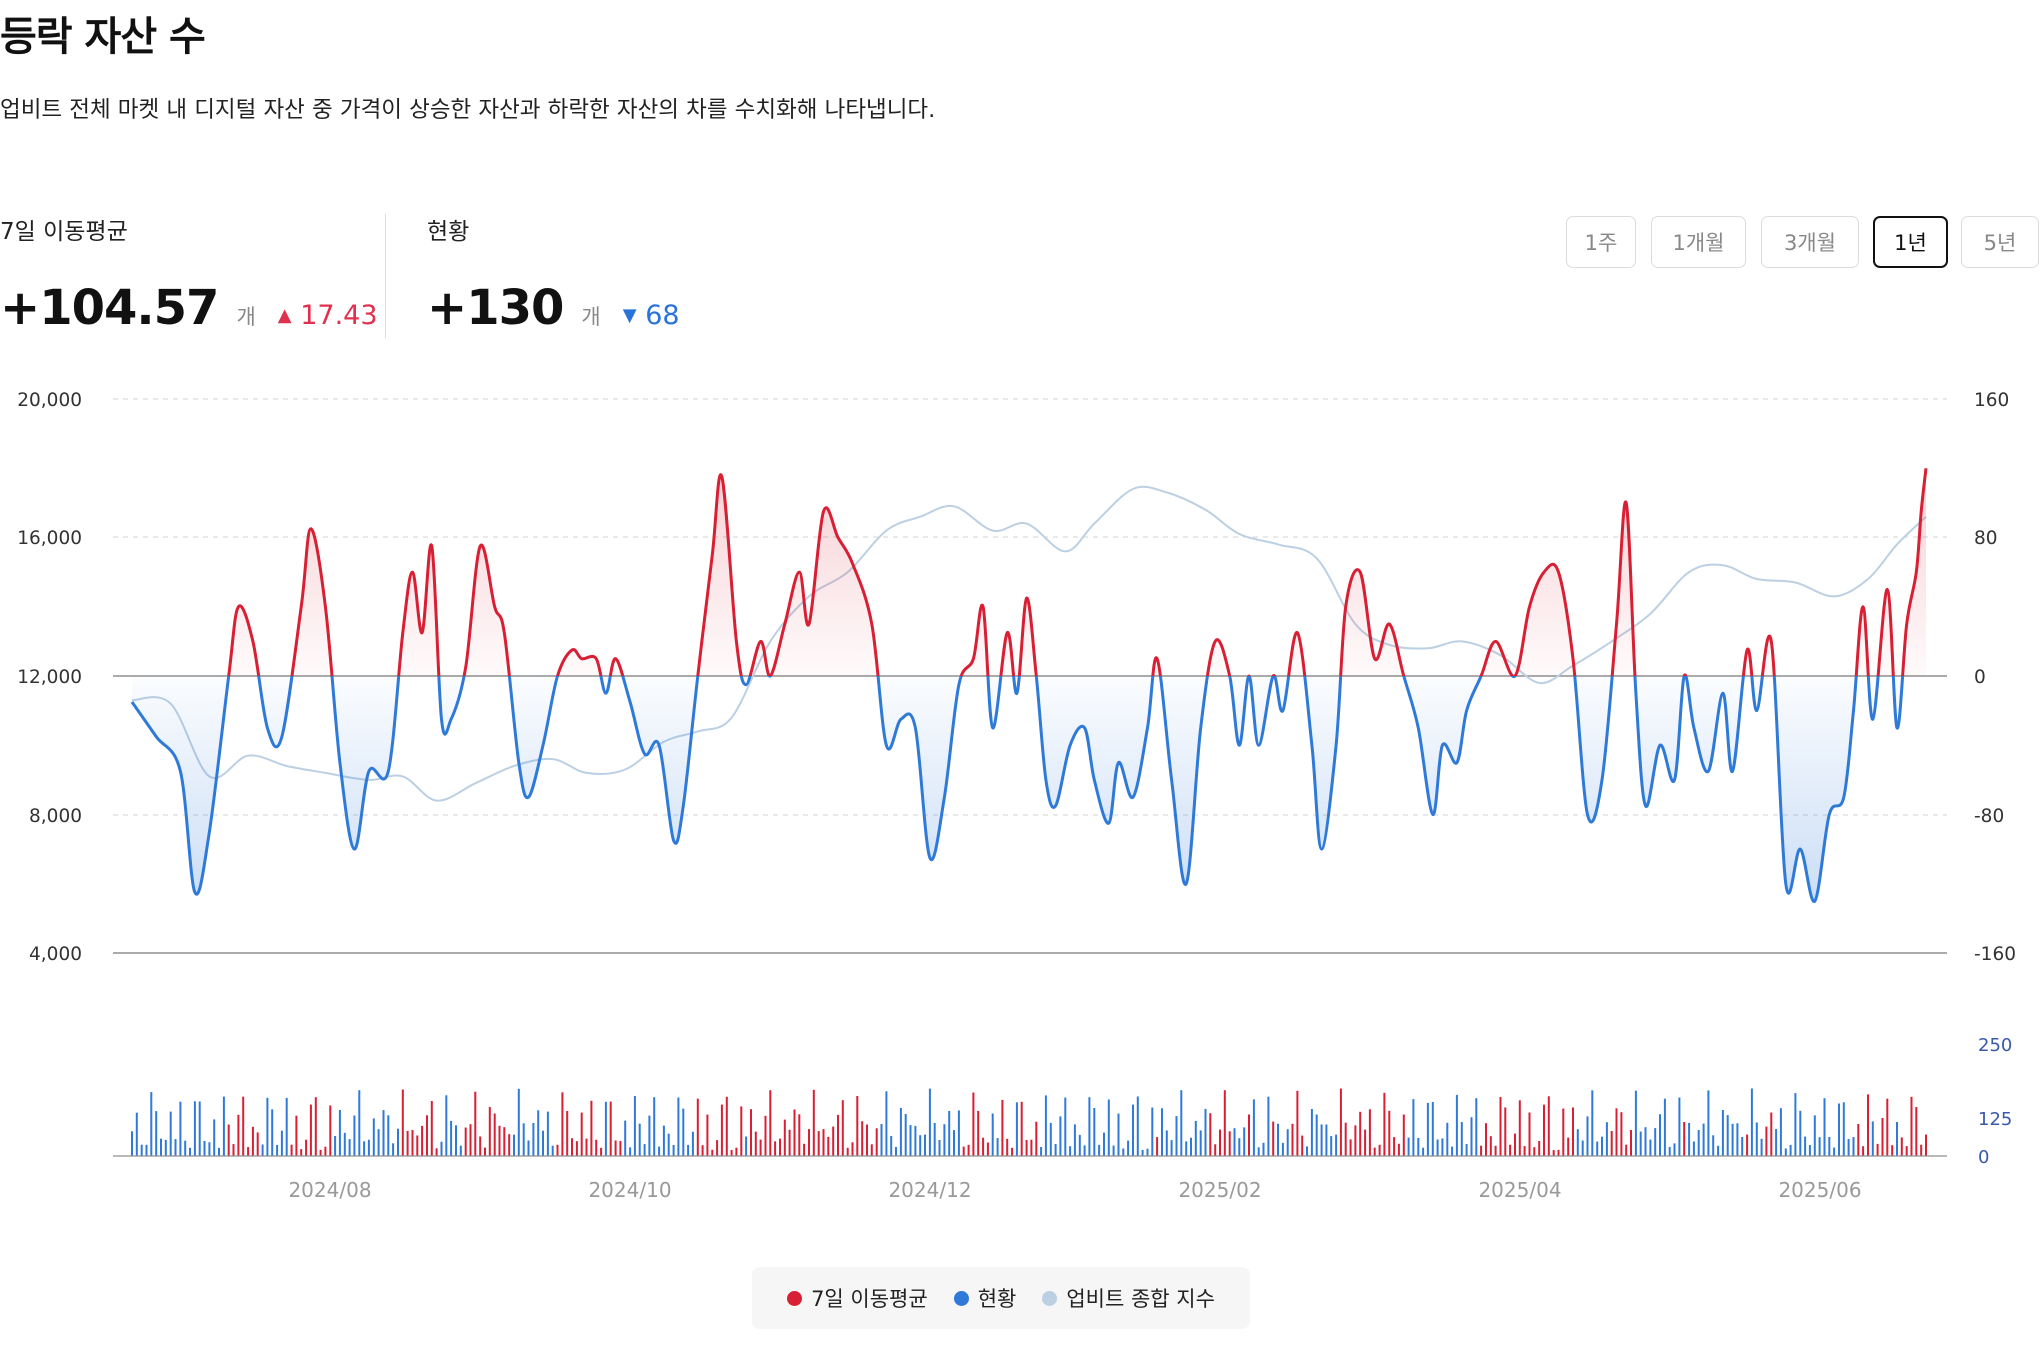 This screenshot has width=2040, height=1358. I want to click on ma-negative-area, so click(1029, 789).